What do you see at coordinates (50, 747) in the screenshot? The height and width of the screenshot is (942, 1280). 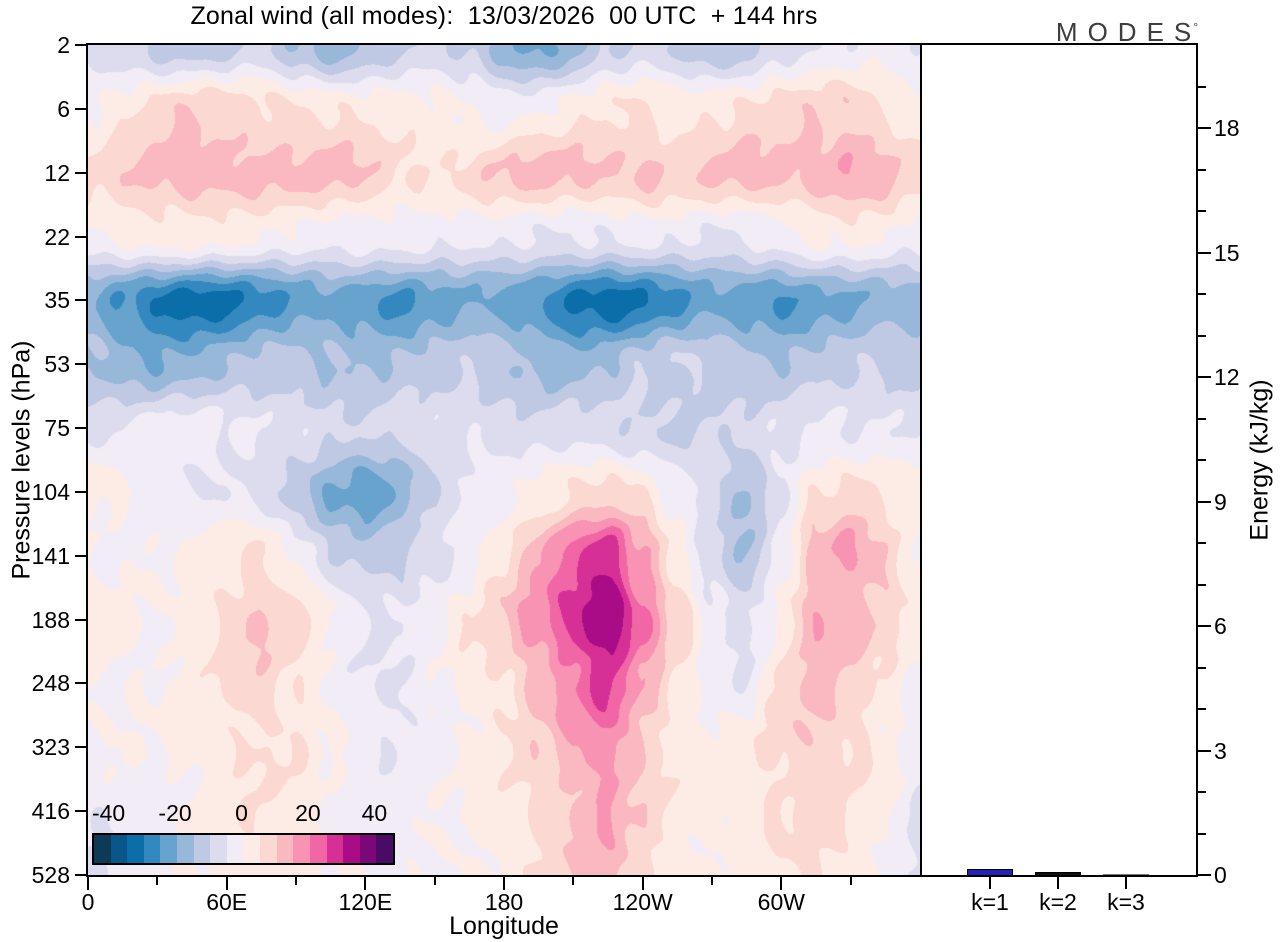 I see `pressure-tick-label: 323` at bounding box center [50, 747].